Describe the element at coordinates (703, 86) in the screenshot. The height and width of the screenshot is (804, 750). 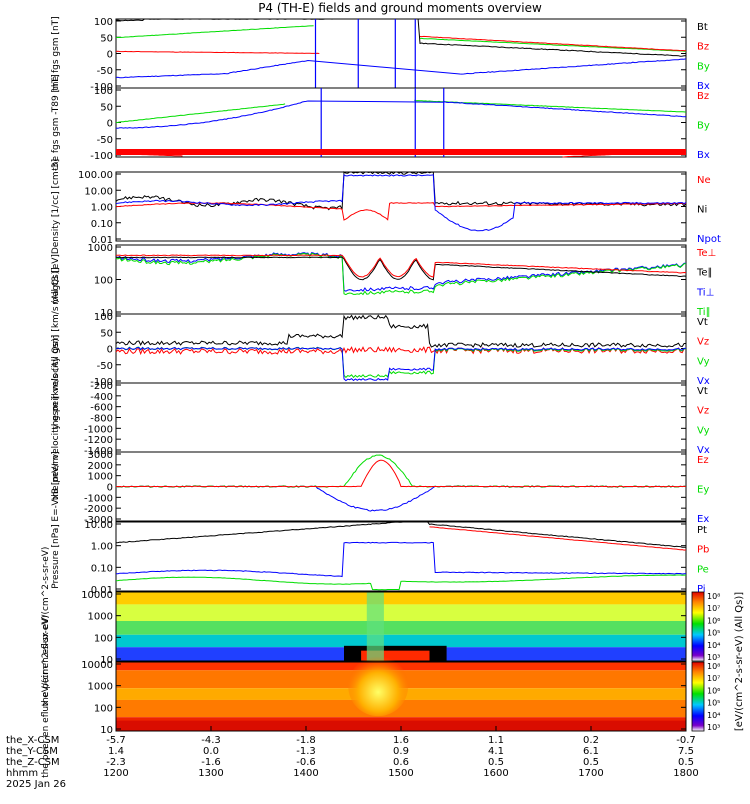
I see `legend-Bx: Bx` at that location.